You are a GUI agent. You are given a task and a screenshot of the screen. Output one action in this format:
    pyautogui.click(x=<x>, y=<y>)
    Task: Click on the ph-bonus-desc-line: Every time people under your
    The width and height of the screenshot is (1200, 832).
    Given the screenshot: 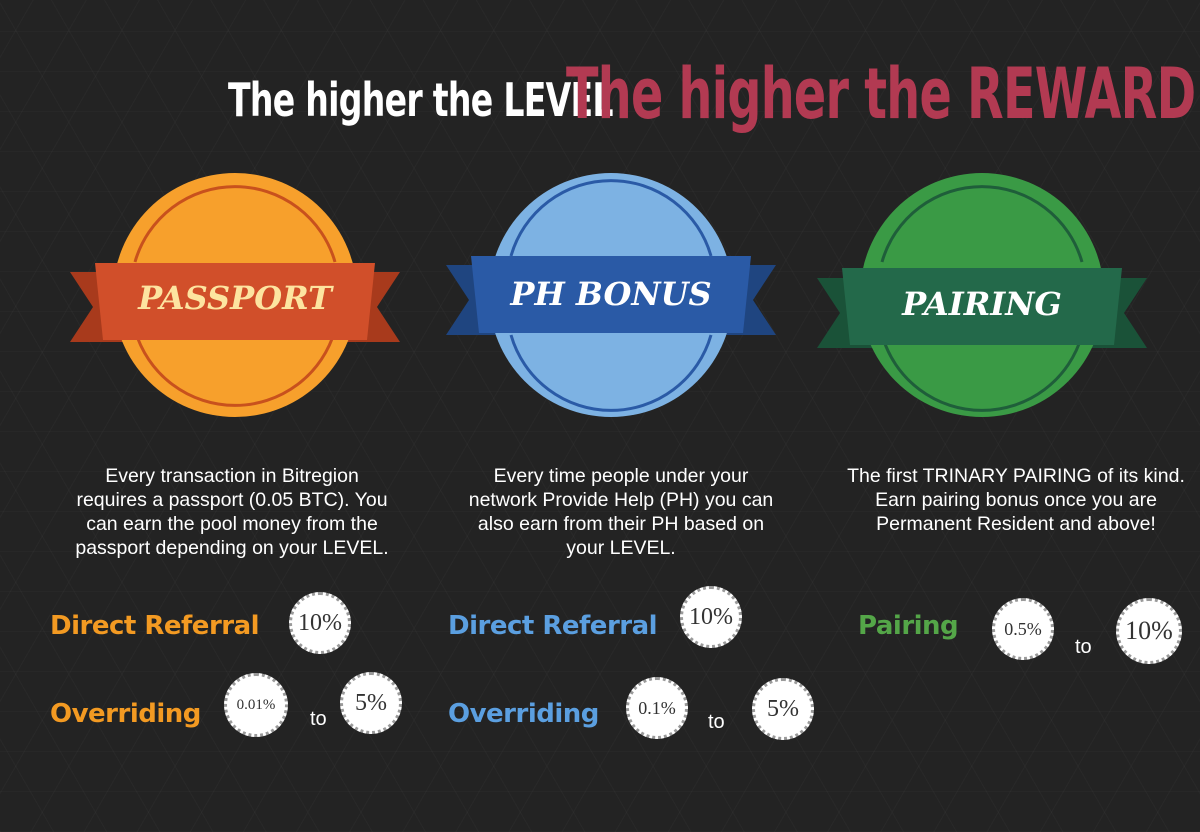 What is the action you would take?
    pyautogui.click(x=621, y=476)
    